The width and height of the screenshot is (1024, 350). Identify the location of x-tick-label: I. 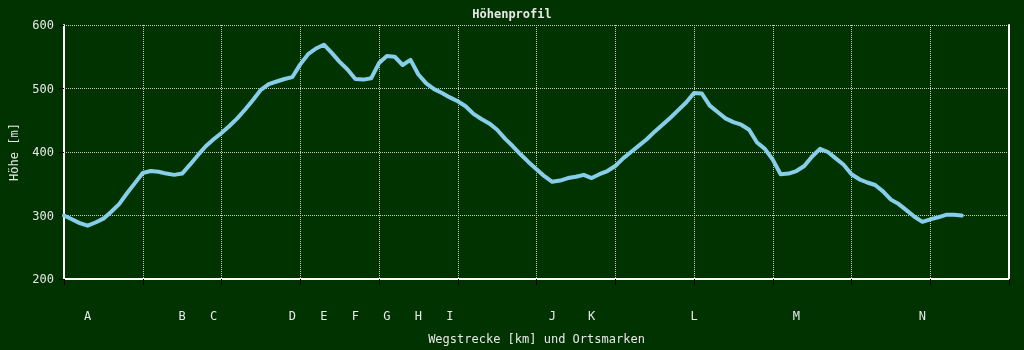
(450, 316).